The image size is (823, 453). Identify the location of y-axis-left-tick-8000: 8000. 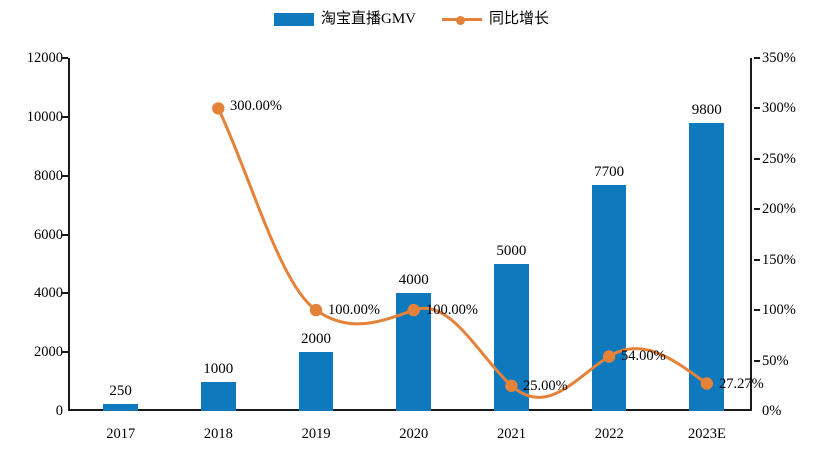
(48, 175).